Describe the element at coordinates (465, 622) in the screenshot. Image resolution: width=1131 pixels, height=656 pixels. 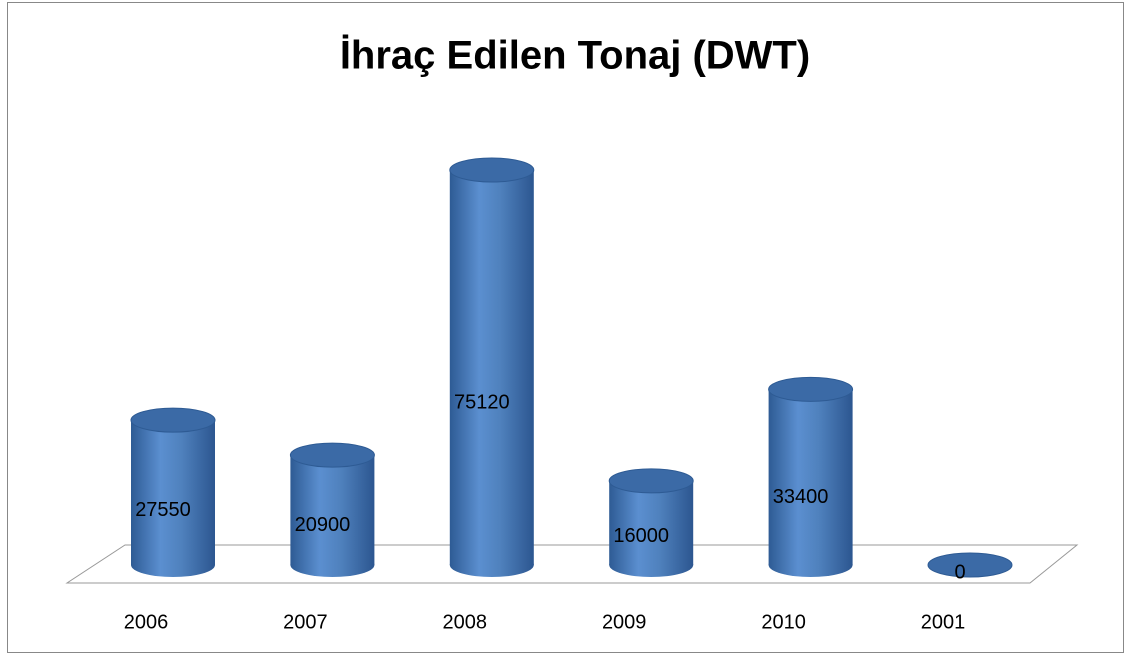
I see `x-tick-label: 2008` at that location.